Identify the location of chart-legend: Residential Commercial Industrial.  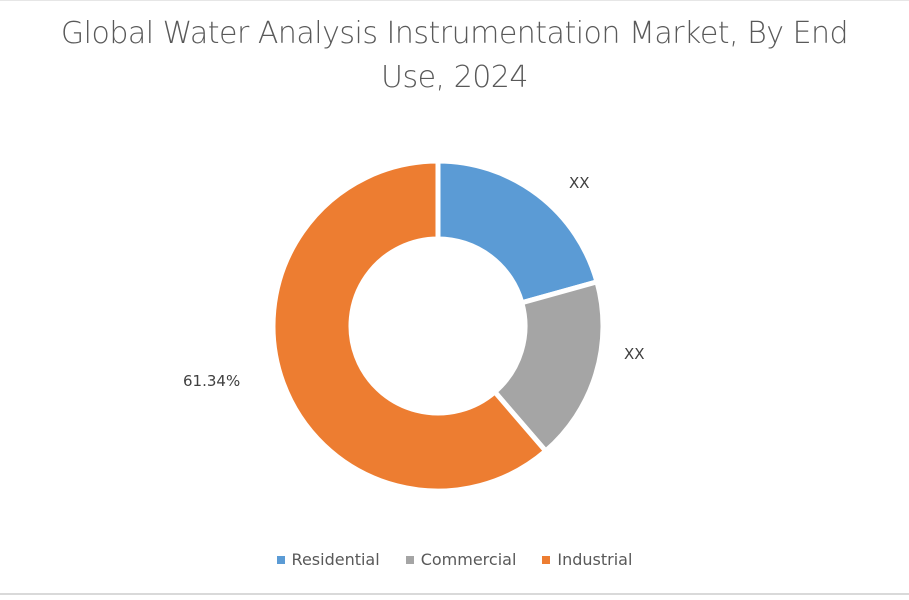
(454, 559).